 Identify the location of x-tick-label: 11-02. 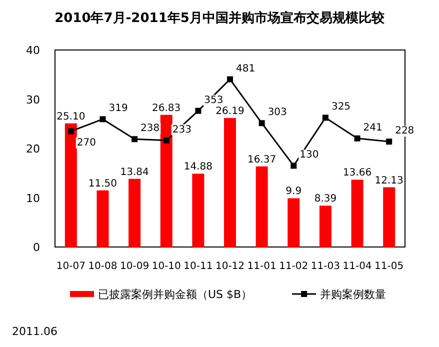
(293, 266).